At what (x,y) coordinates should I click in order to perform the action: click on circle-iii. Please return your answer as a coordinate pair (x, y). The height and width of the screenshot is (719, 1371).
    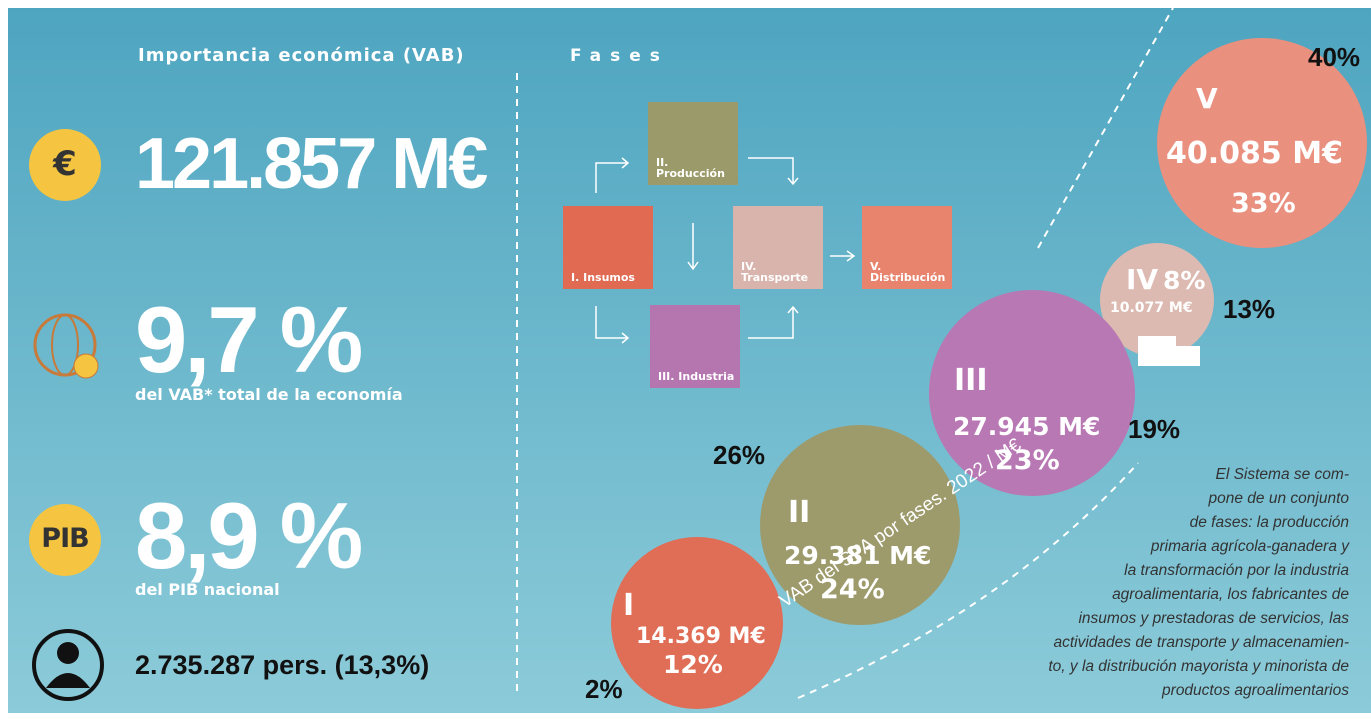
    Looking at the image, I should click on (1032, 393).